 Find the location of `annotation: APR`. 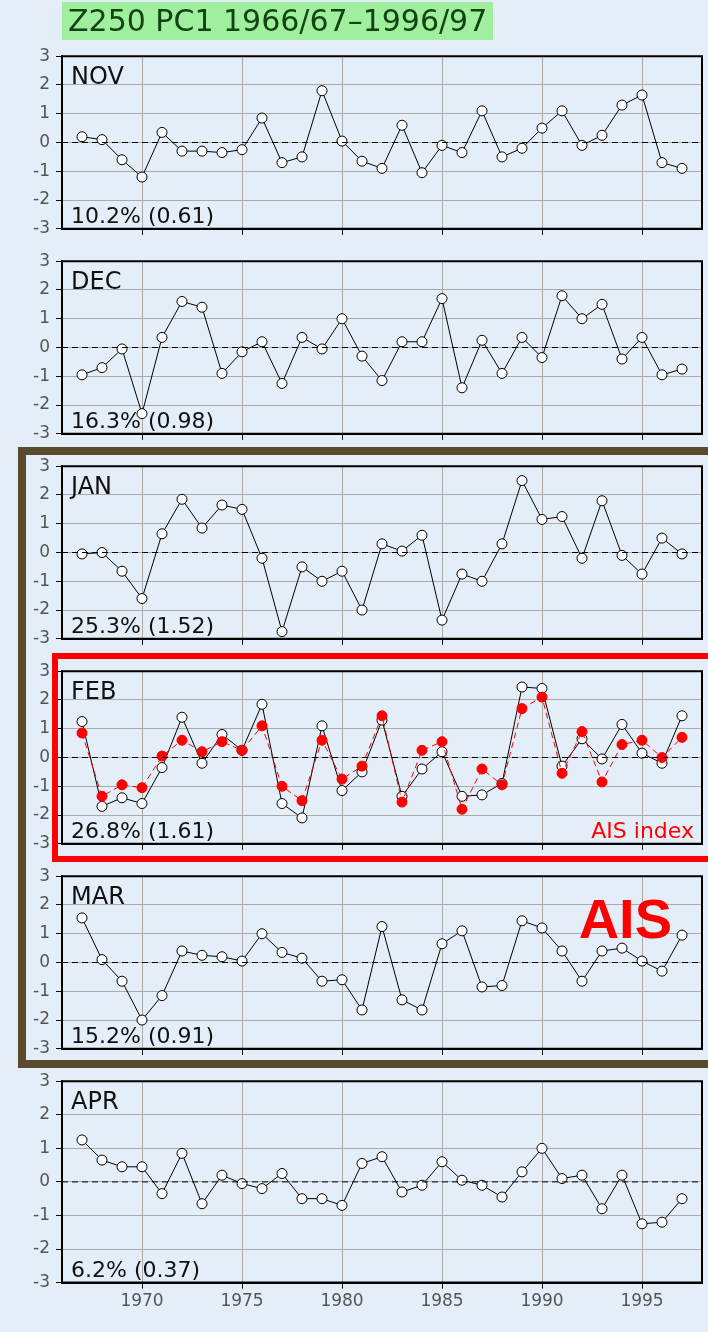

annotation: APR is located at coordinates (95, 1101).